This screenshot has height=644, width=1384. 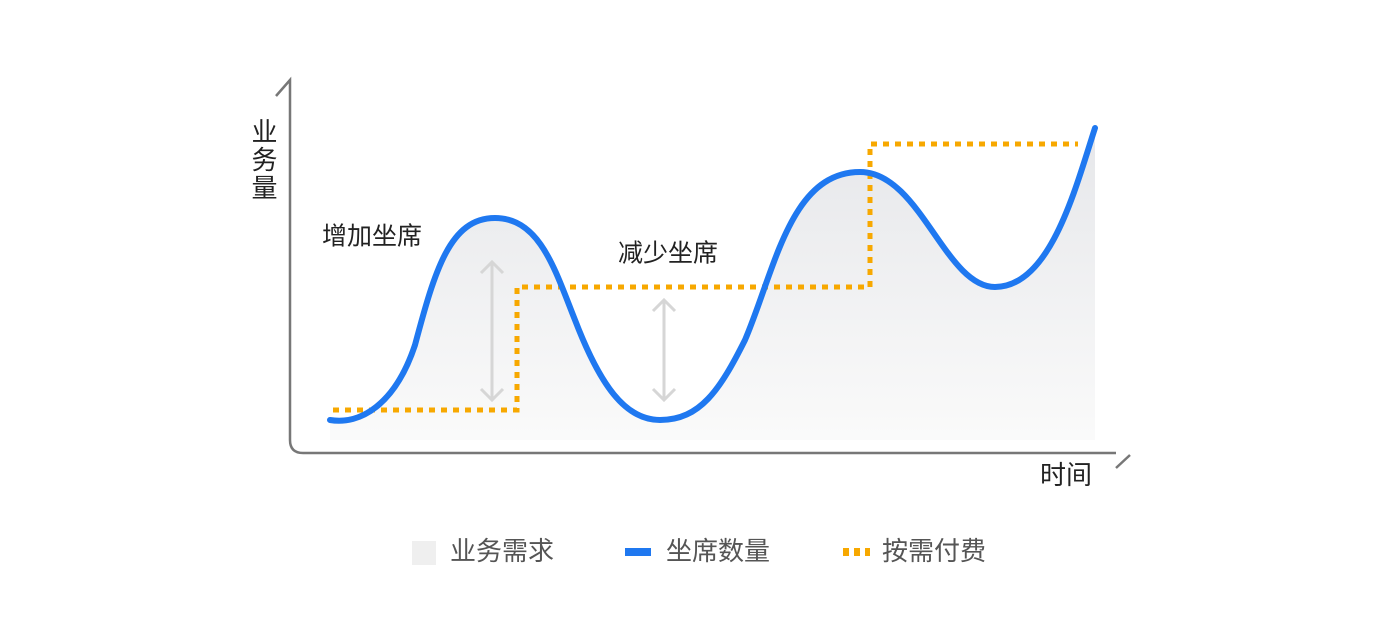 What do you see at coordinates (578, 331) in the screenshot?
I see `change-arrows` at bounding box center [578, 331].